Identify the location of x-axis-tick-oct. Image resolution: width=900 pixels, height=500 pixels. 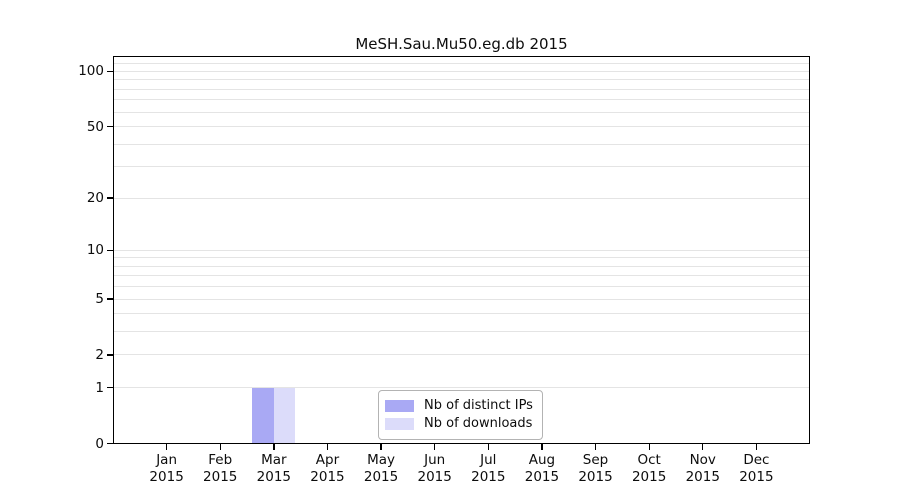
(649, 447).